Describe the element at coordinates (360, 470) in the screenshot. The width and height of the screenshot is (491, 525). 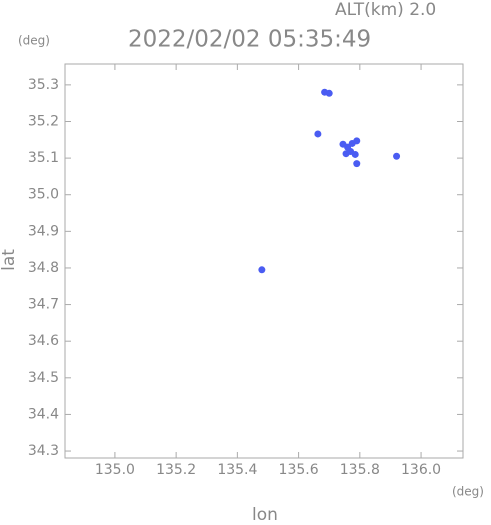
I see `x-tick-label: 135.8` at that location.